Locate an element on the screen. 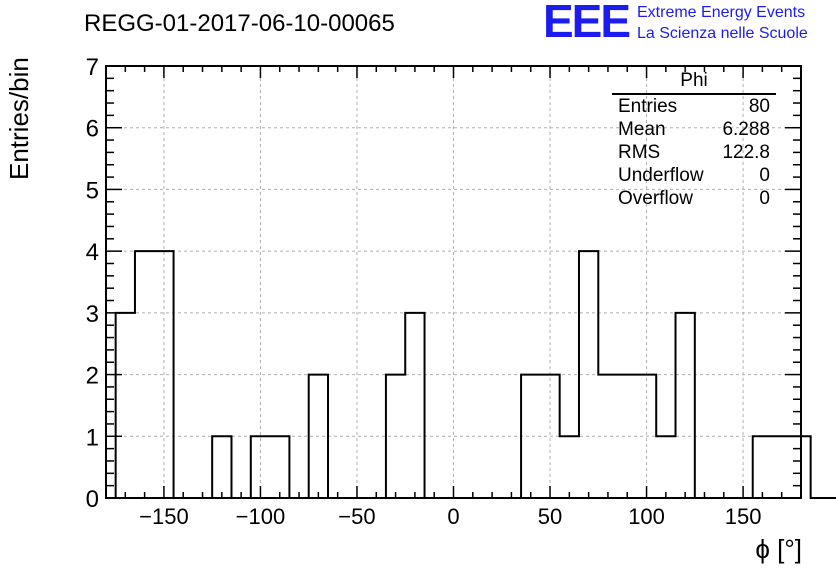 This screenshot has width=836, height=572. x-tick-label: 100 is located at coordinates (646, 516).